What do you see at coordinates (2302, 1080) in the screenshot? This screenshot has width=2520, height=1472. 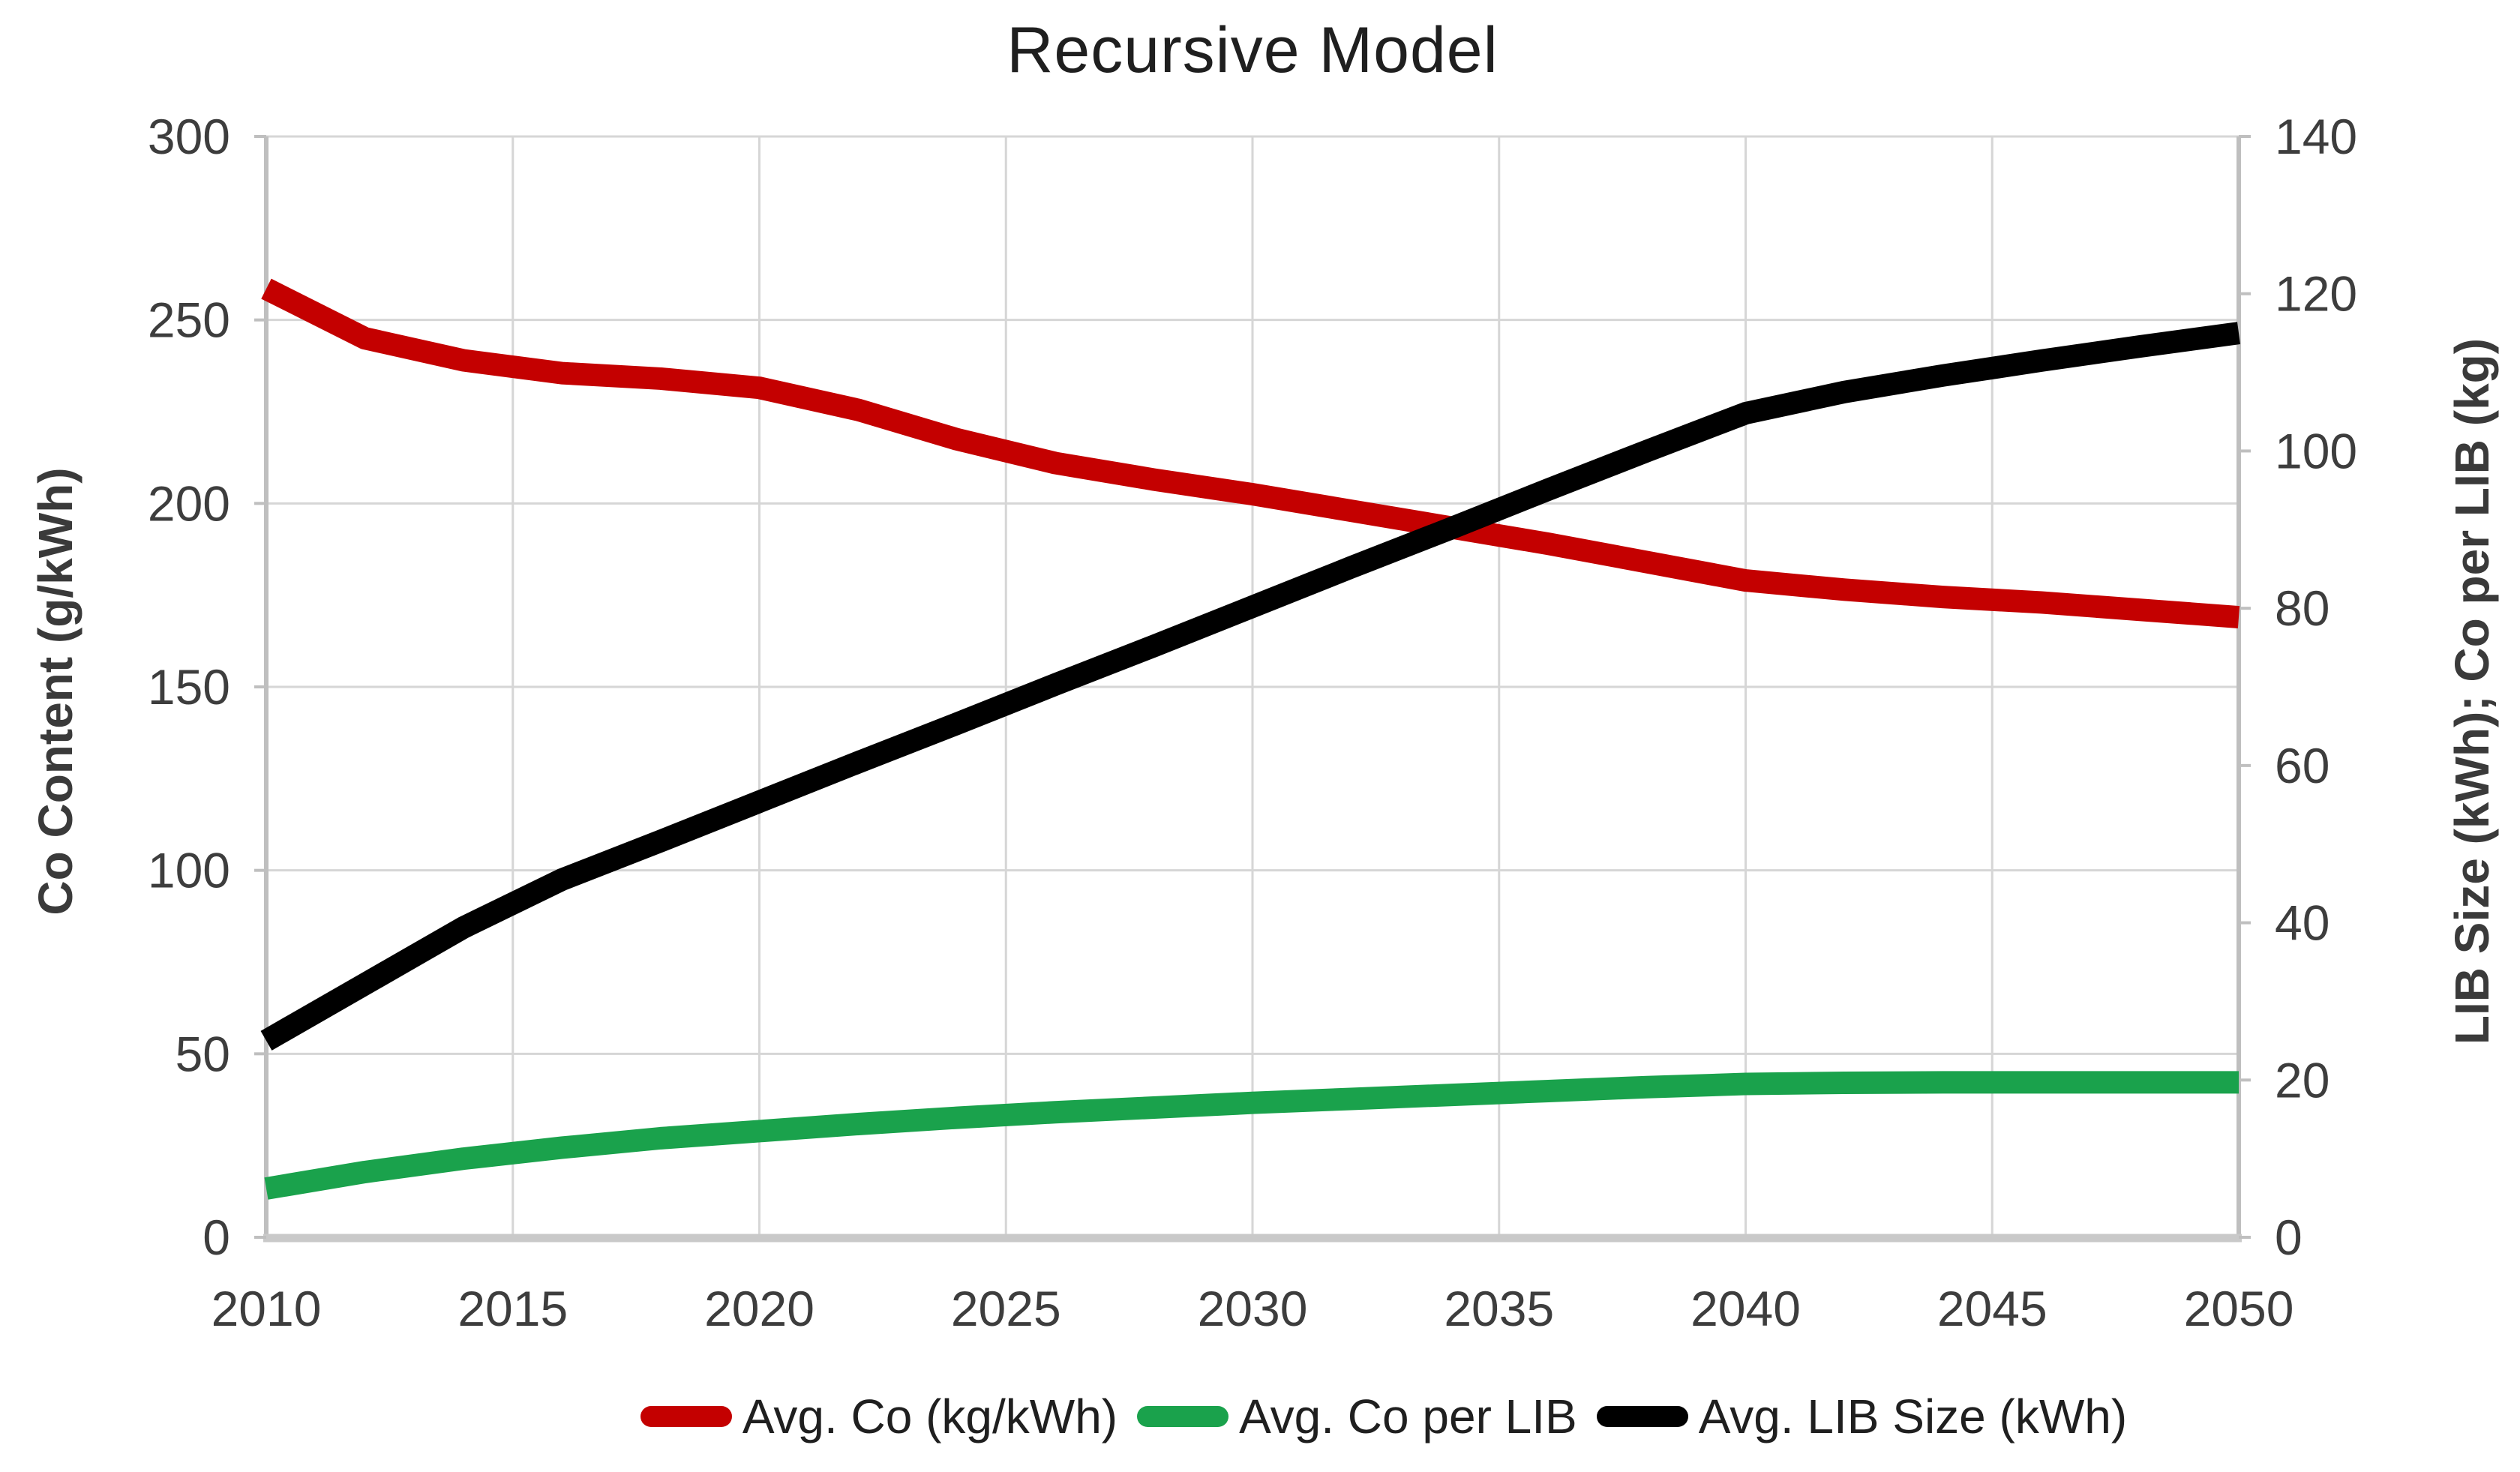 I see `right-axis-tick-label: 20` at bounding box center [2302, 1080].